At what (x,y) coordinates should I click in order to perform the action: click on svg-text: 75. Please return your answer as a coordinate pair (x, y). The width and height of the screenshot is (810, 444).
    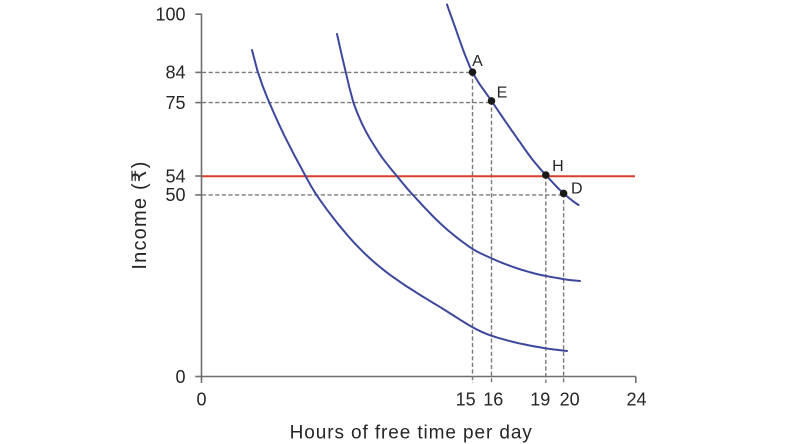
    Looking at the image, I should click on (175, 103).